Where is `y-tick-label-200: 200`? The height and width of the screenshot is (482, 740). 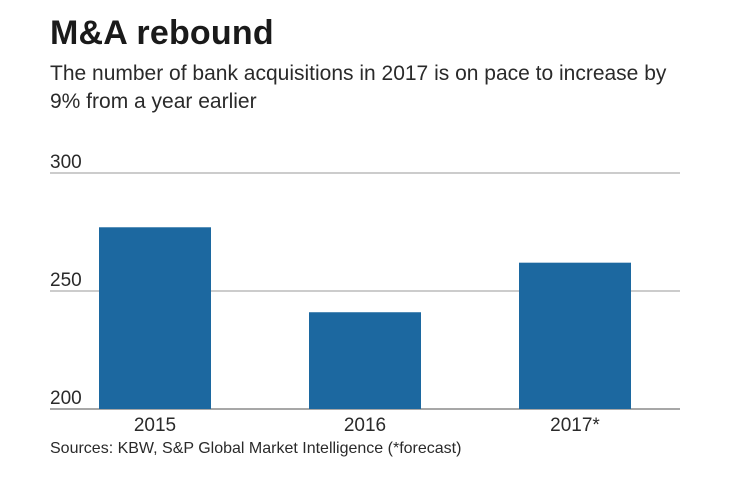 y-tick-label-200: 200 is located at coordinates (66, 398).